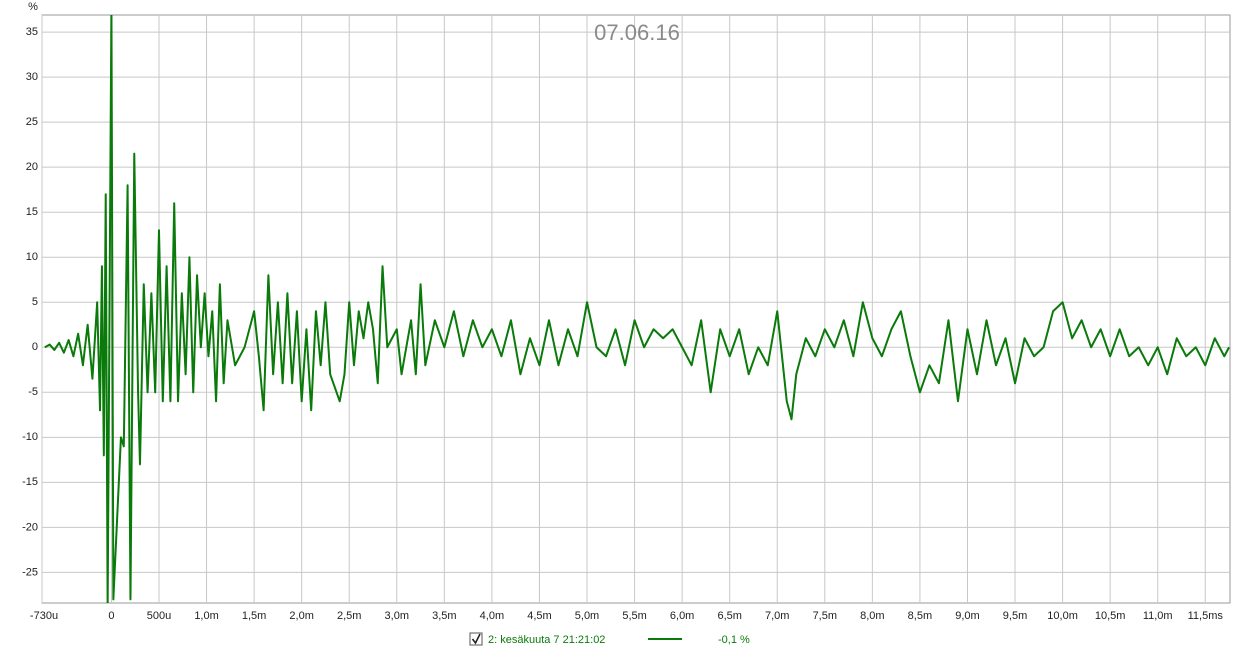 The width and height of the screenshot is (1252, 659). Describe the element at coordinates (32, 77) in the screenshot. I see `y-tick-label: 30` at that location.